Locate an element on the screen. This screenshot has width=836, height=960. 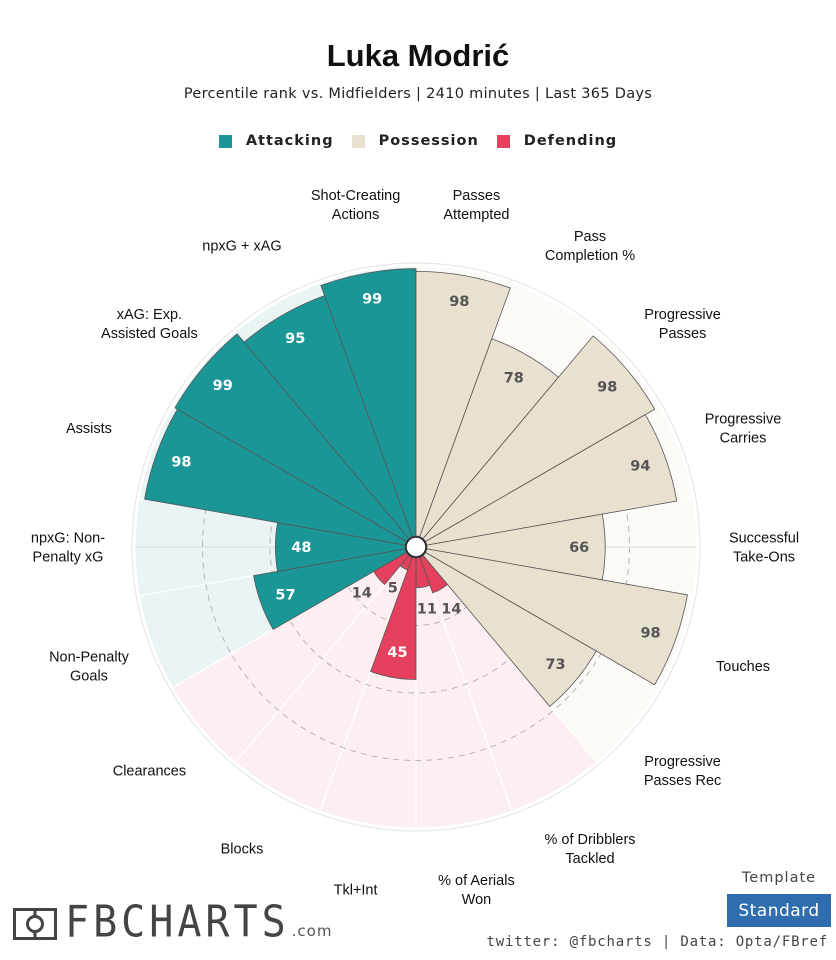
legend-label-possession: Possession is located at coordinates (428, 141).